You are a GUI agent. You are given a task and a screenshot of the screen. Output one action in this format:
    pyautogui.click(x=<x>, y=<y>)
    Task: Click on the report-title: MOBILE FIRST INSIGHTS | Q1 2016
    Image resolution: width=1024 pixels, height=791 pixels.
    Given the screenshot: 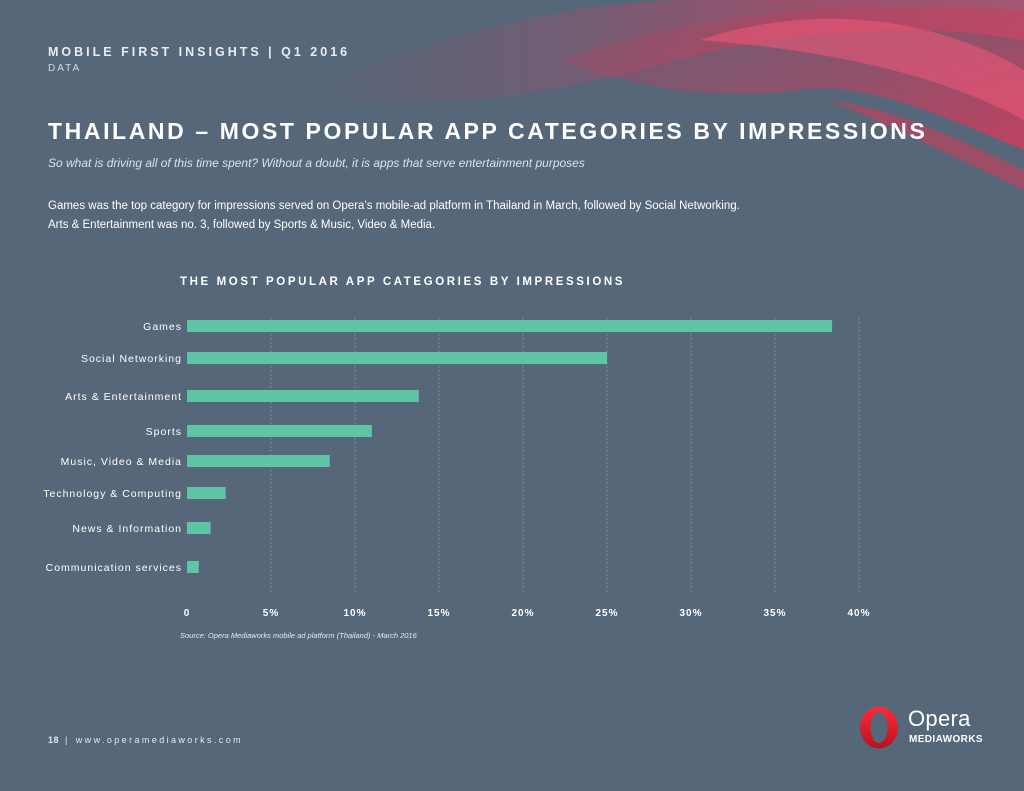 What is the action you would take?
    pyautogui.click(x=199, y=52)
    